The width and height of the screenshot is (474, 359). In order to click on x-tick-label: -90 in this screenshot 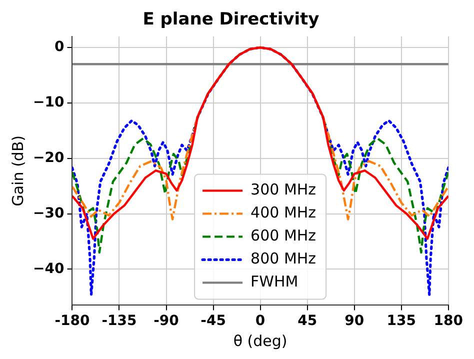, I will do `click(167, 321)`.